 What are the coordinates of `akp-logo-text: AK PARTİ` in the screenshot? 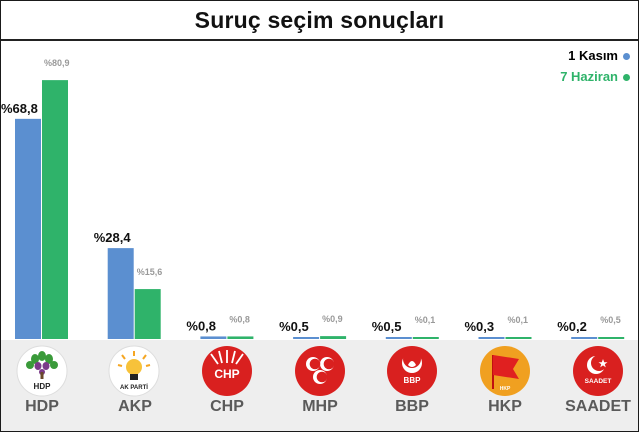 It's located at (134, 387).